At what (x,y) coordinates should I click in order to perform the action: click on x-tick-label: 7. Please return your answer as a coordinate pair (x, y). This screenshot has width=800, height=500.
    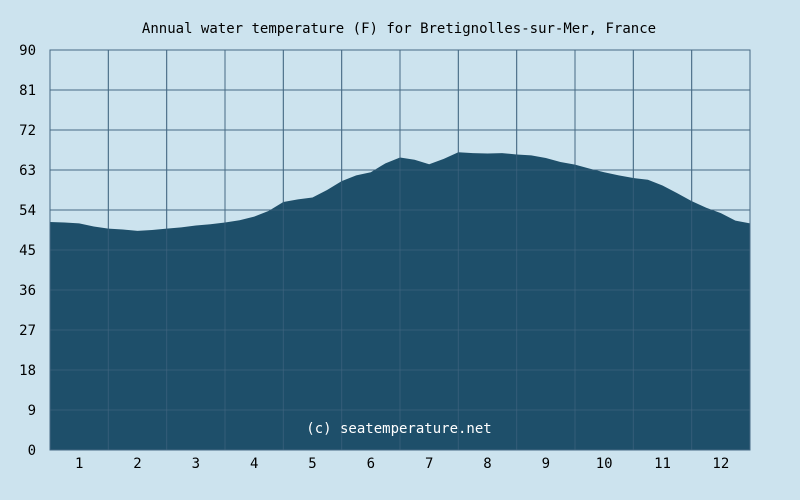
    Looking at the image, I should click on (429, 464).